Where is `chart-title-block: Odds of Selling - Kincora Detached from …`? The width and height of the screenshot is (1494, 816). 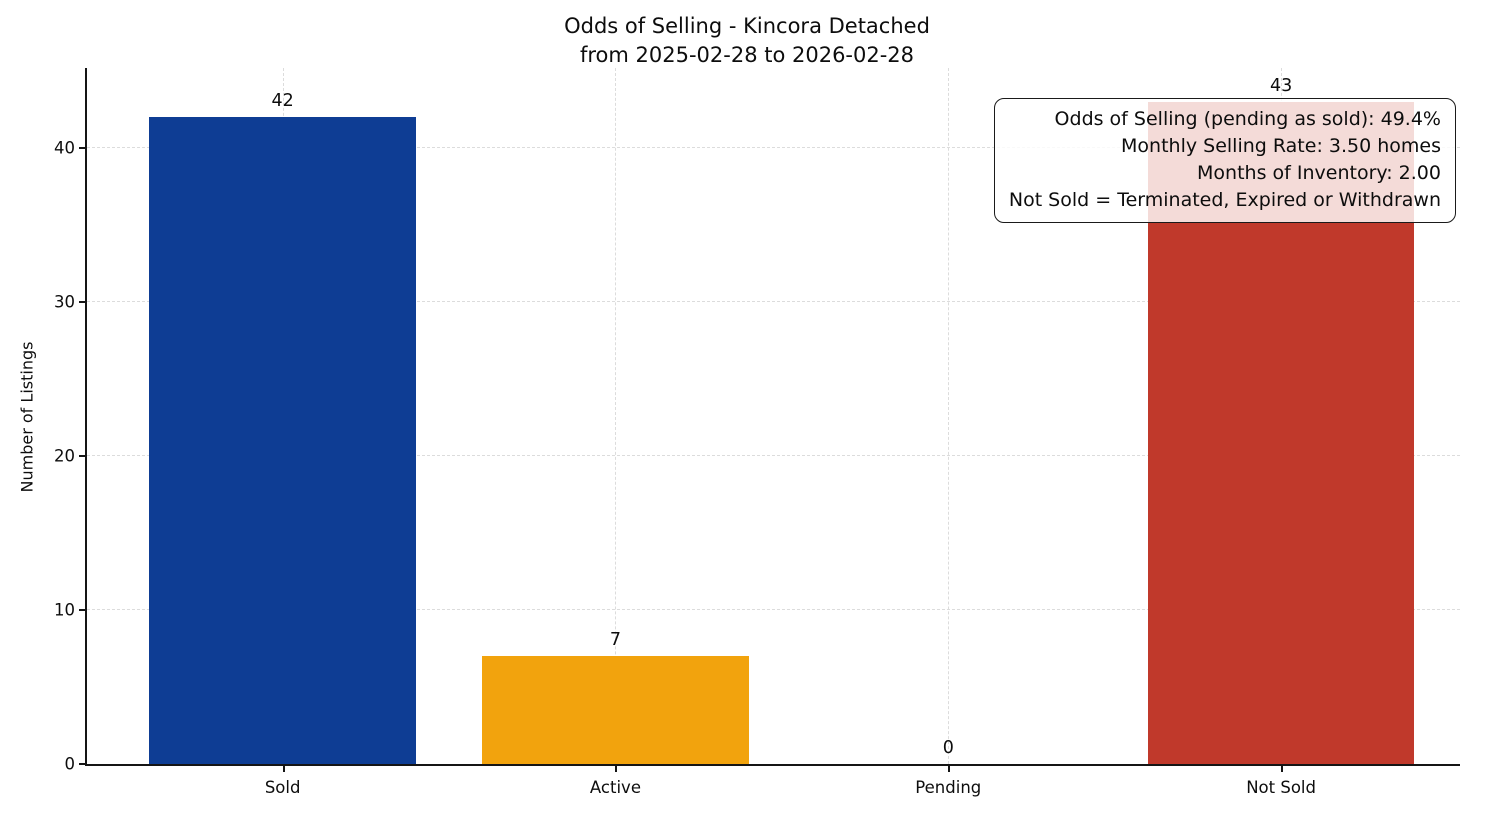 chart-title-block: Odds of Selling - Kincora Detached from … is located at coordinates (747, 41).